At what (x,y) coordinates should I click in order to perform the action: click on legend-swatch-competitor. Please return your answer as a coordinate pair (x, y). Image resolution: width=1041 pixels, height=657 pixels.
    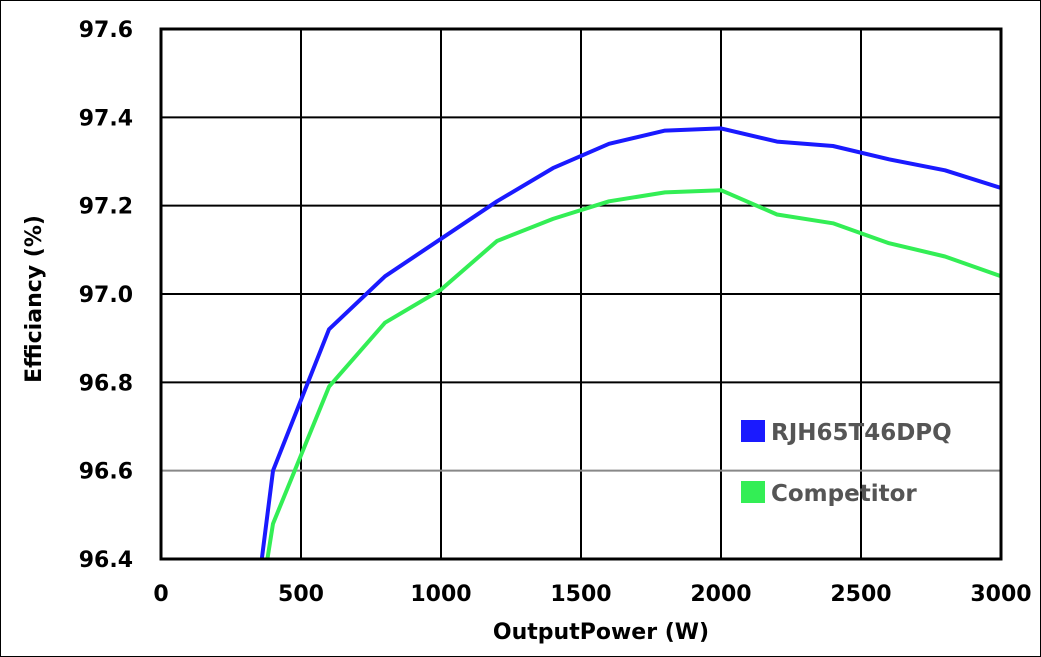
    Looking at the image, I should click on (753, 492).